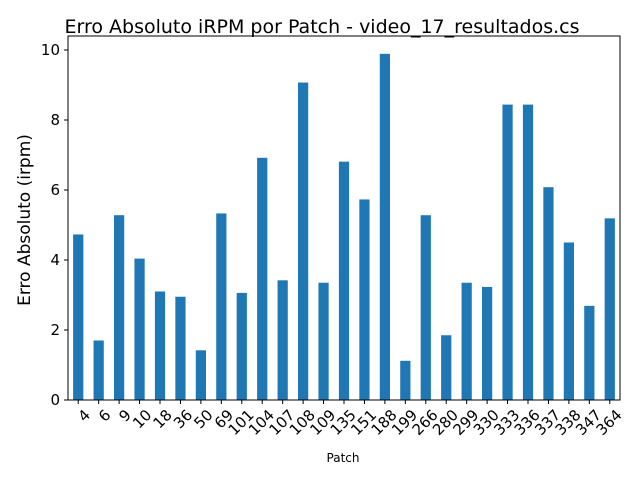 The height and width of the screenshot is (480, 640). Describe the element at coordinates (55, 330) in the screenshot. I see `y-tick-label: 2` at that location.